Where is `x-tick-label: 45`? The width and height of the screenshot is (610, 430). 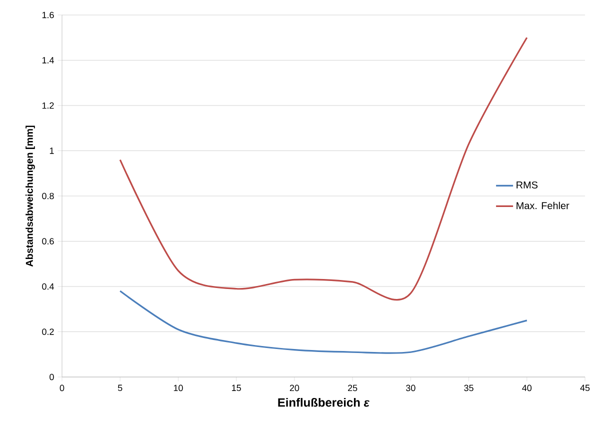
x-tick-label: 45 is located at coordinates (585, 388).